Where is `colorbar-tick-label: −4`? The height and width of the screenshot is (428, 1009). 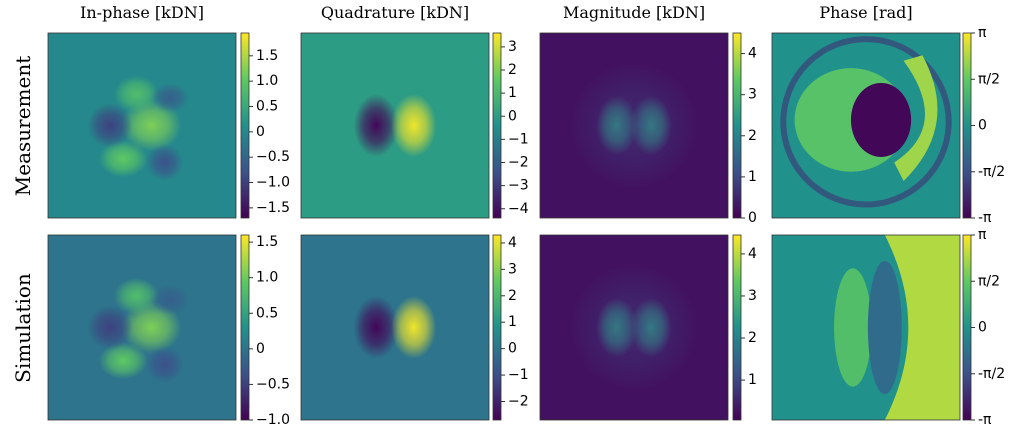
colorbar-tick-label: −4 is located at coordinates (518, 209).